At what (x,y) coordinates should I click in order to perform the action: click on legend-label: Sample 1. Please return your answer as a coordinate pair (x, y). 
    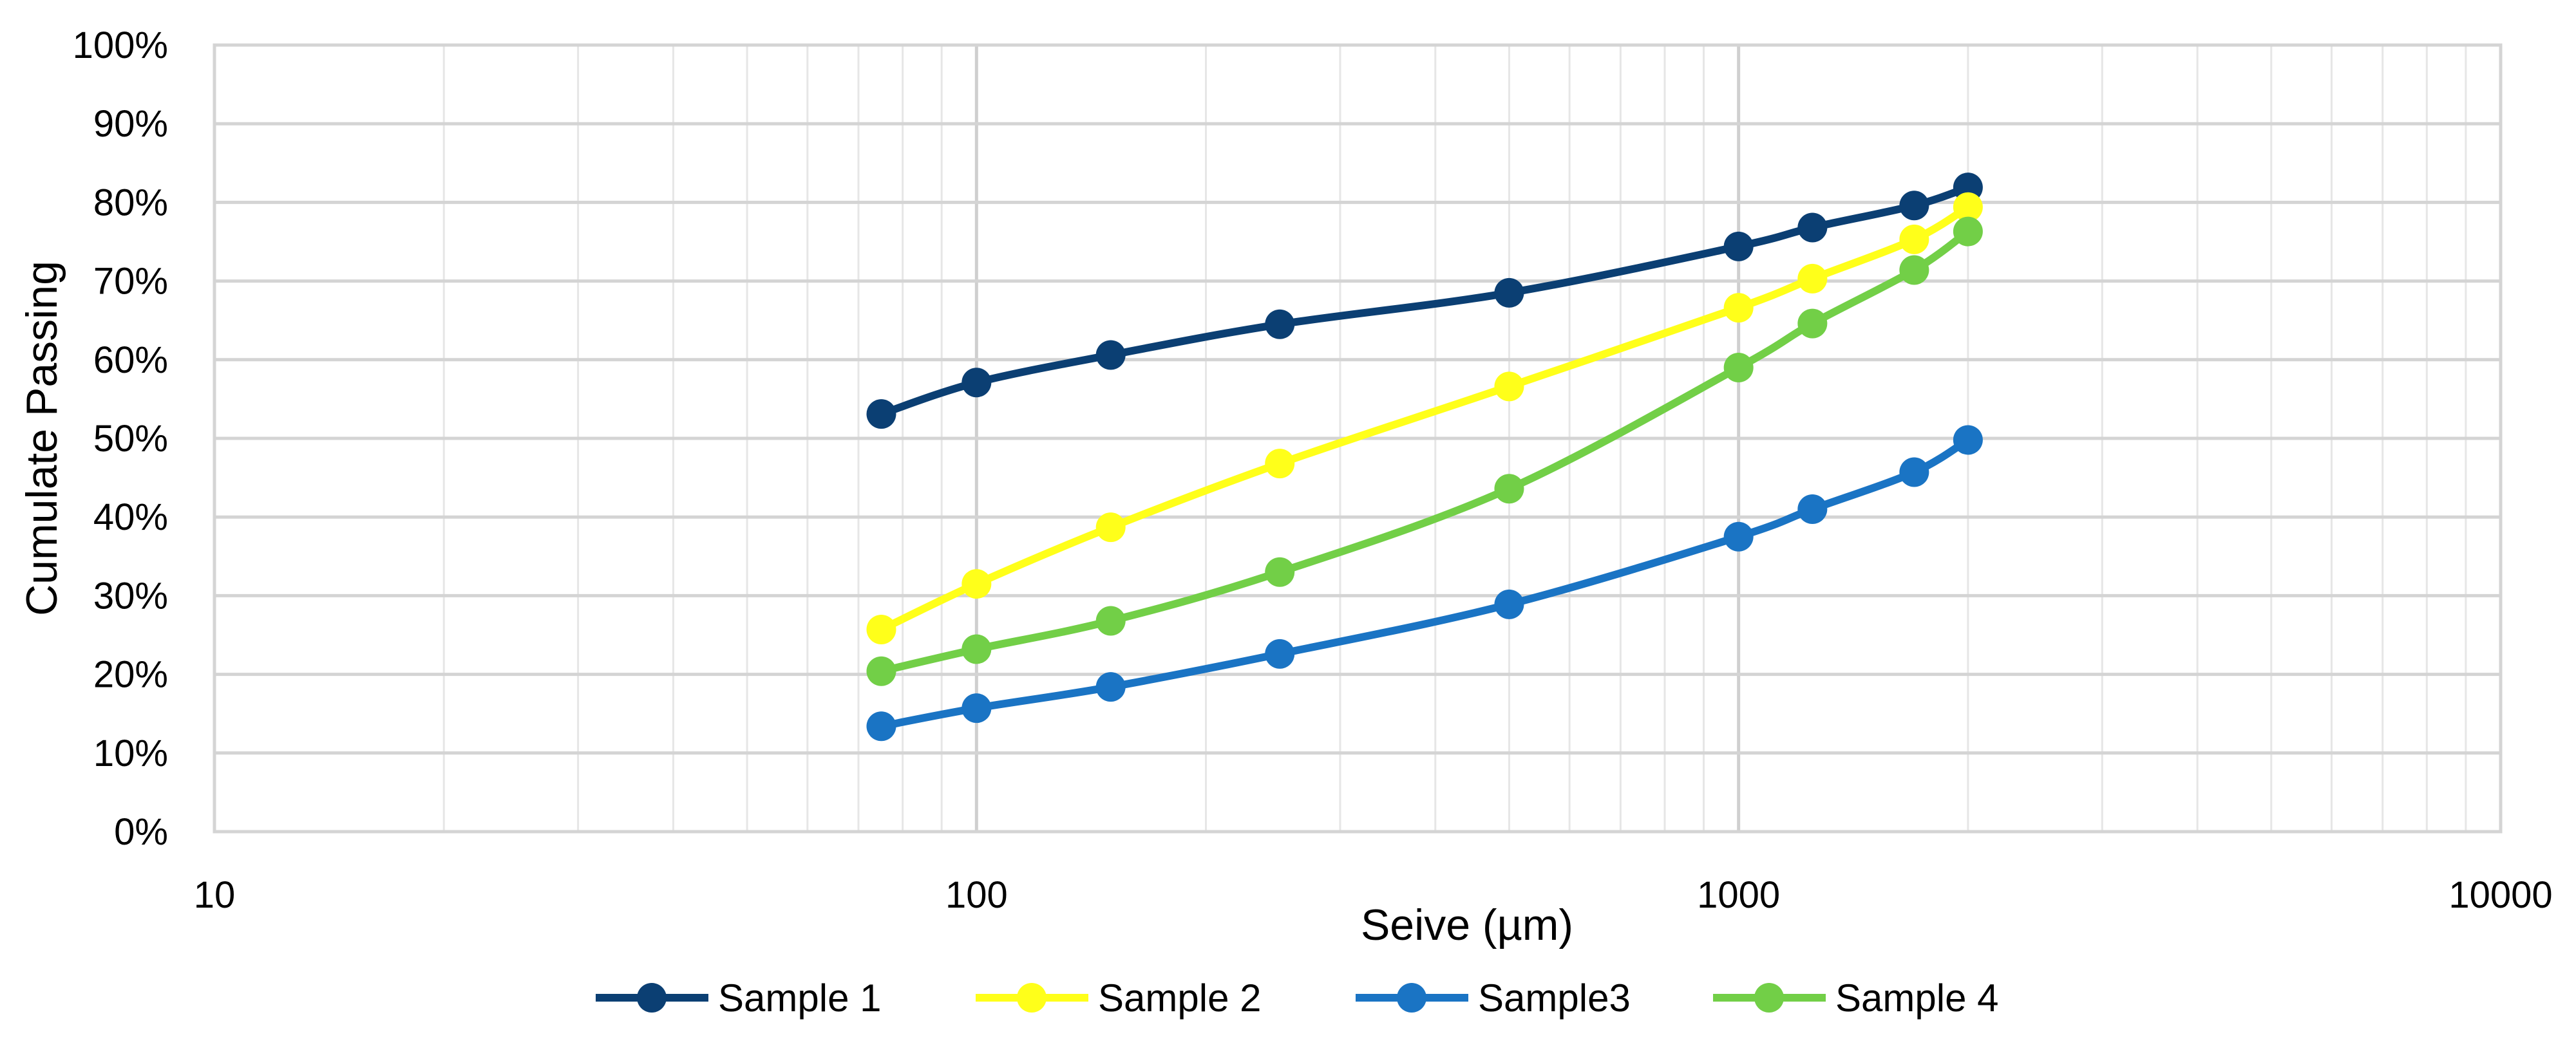
    Looking at the image, I should click on (799, 998).